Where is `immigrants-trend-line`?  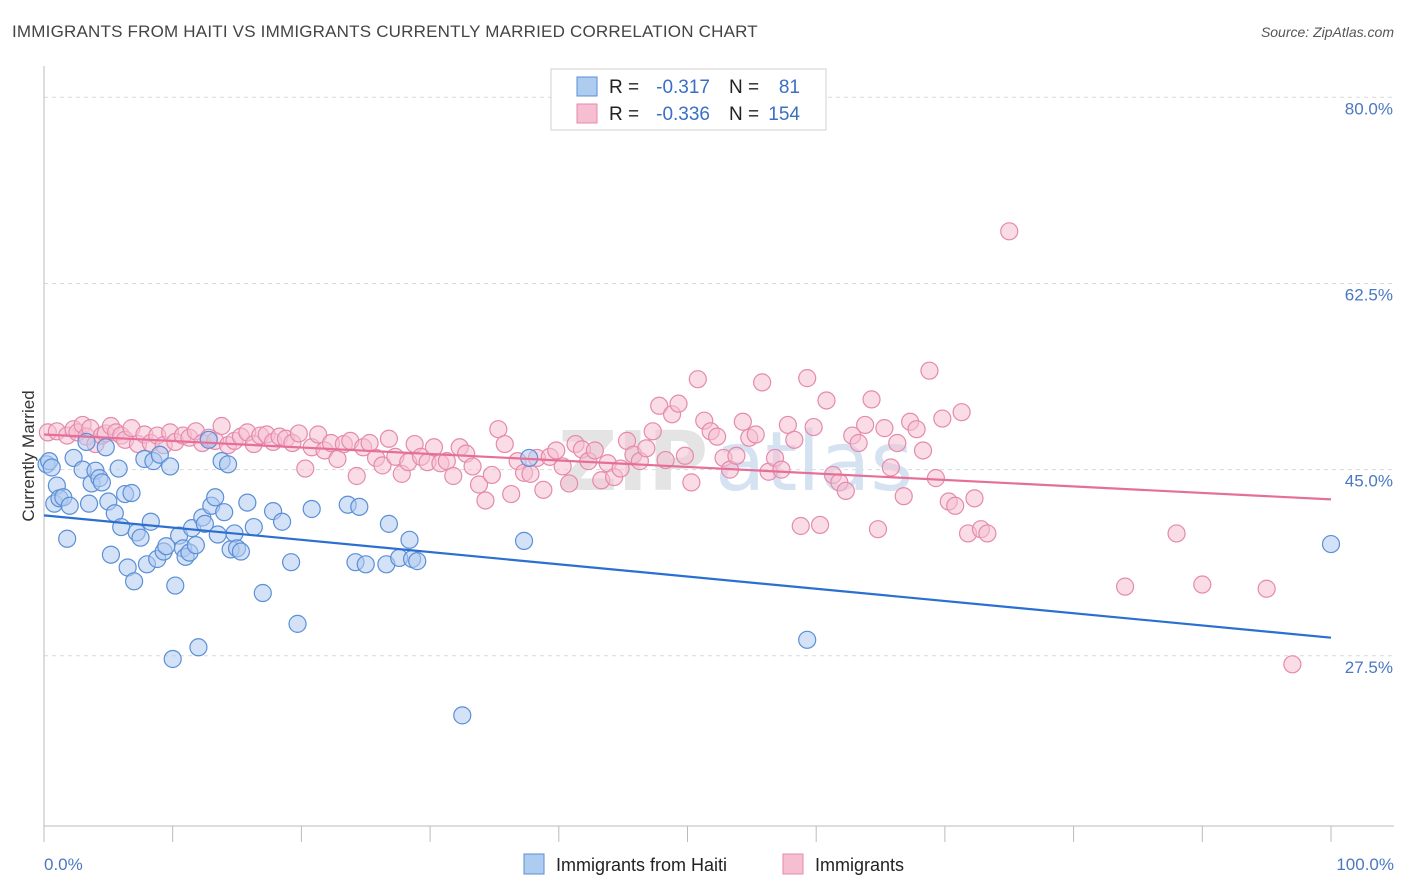 immigrants-trend-line is located at coordinates (687, 467).